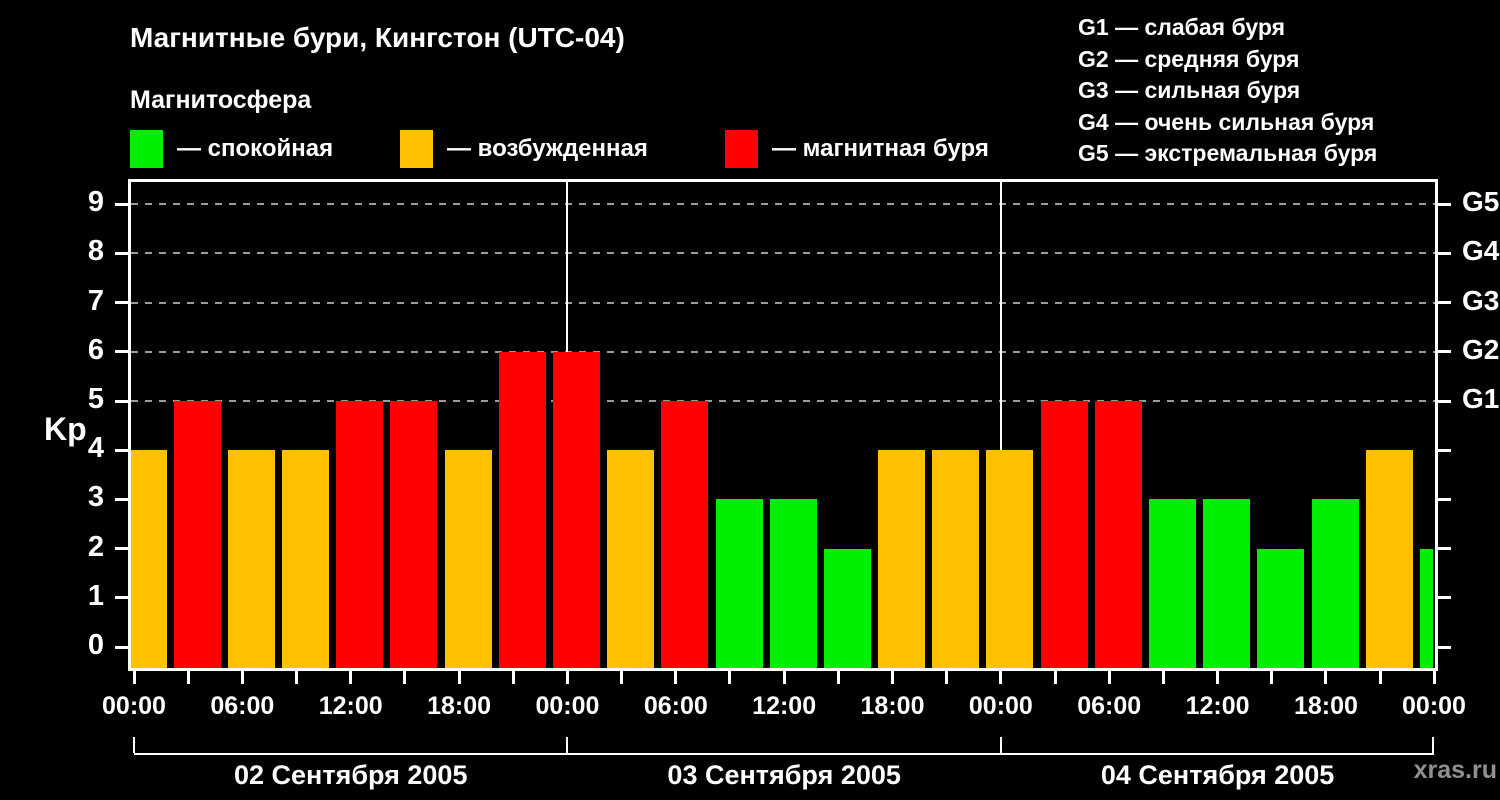 Image resolution: width=1500 pixels, height=800 pixels. Describe the element at coordinates (1481, 300) in the screenshot. I see `g-scale-label: G3` at that location.